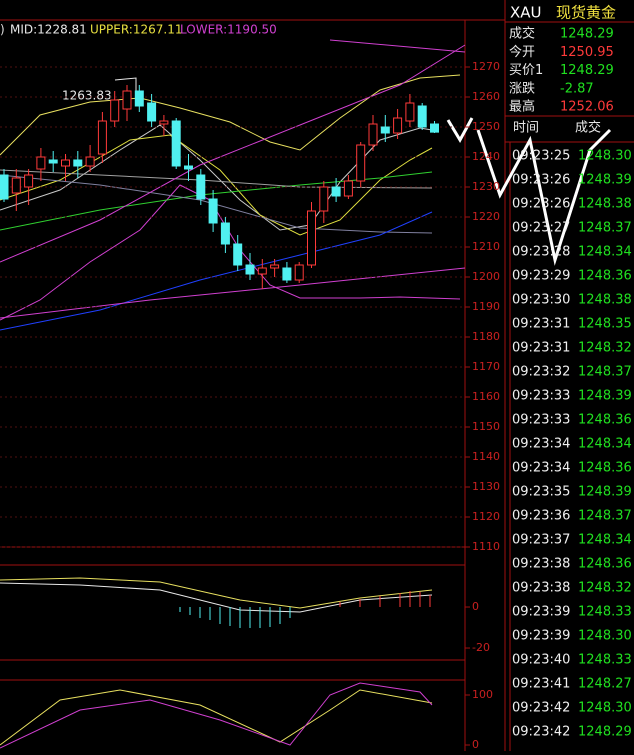 The height and width of the screenshot is (755, 634). I want to click on trade-time: 09:23:30, so click(541, 300).